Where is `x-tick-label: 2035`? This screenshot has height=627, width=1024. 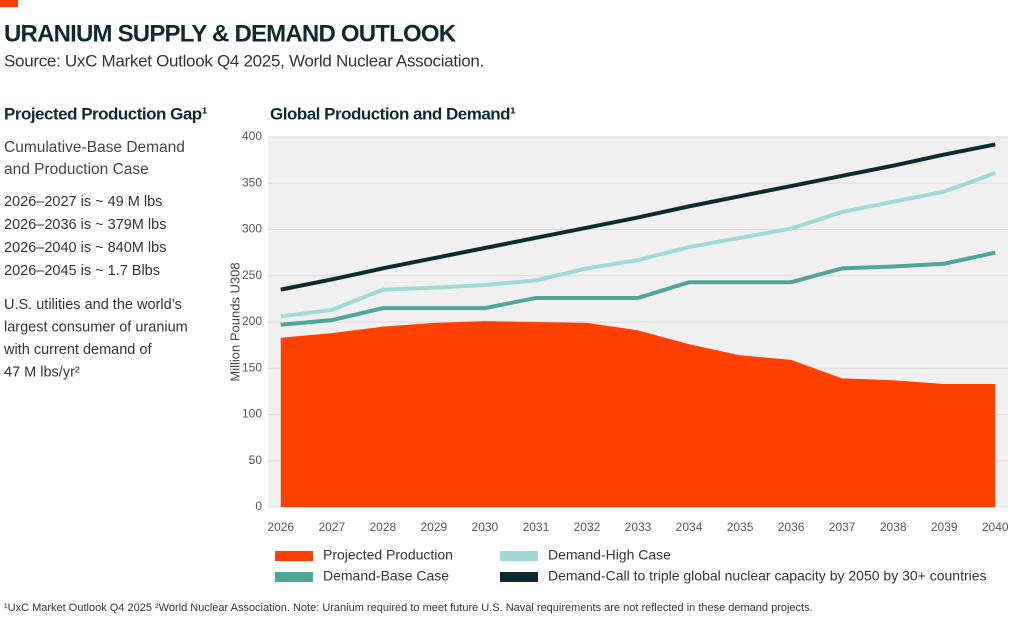 x-tick-label: 2035 is located at coordinates (740, 527).